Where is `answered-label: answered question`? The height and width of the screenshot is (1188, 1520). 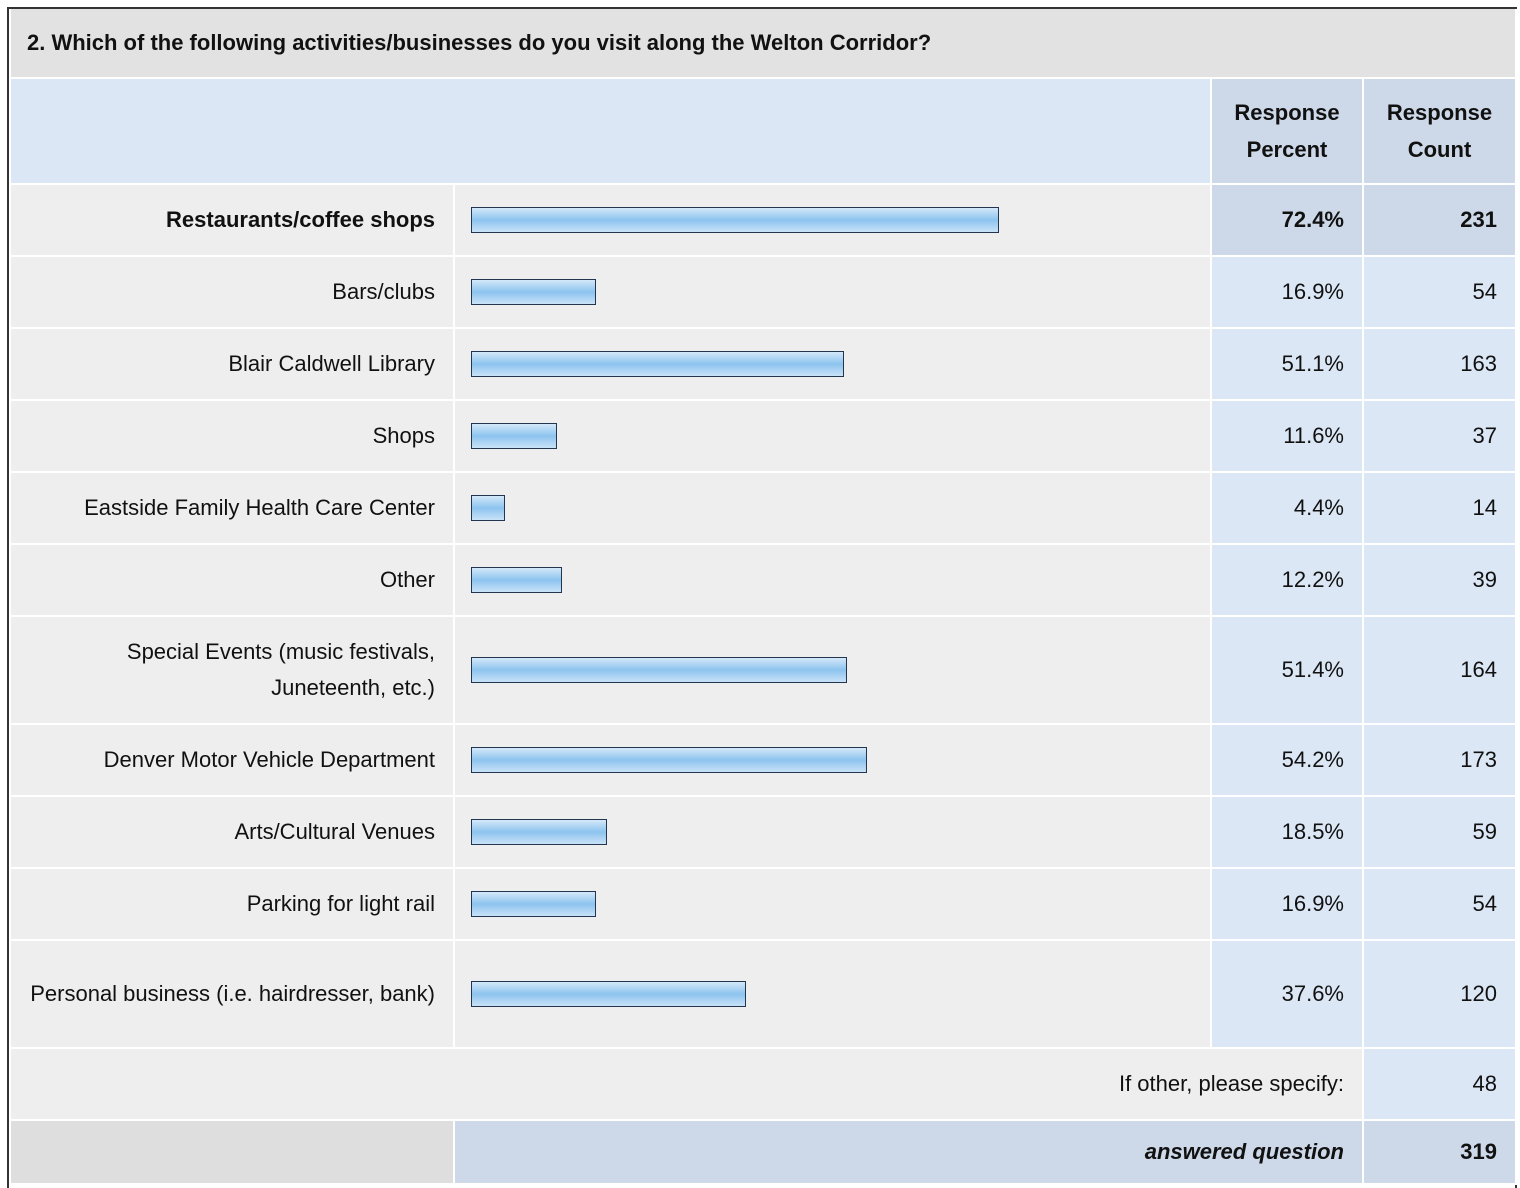
answered-label: answered question is located at coordinates (908, 1152).